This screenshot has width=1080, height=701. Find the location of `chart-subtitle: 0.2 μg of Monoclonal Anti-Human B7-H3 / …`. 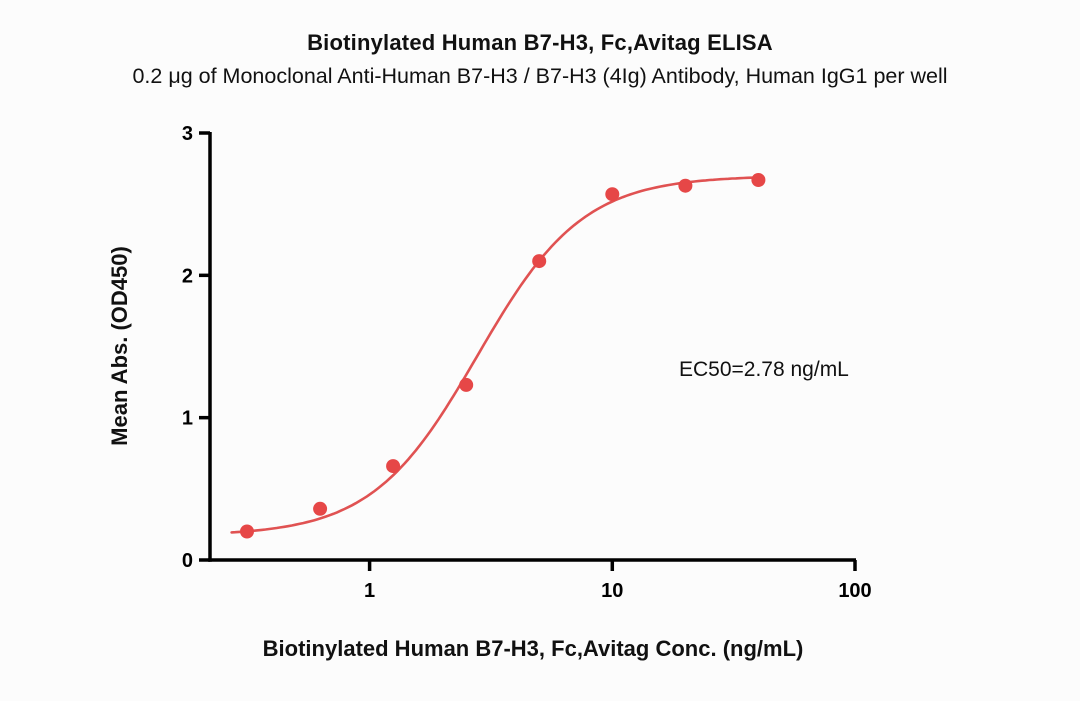

chart-subtitle: 0.2 μg of Monoclonal Anti-Human B7-H3 / … is located at coordinates (540, 76).